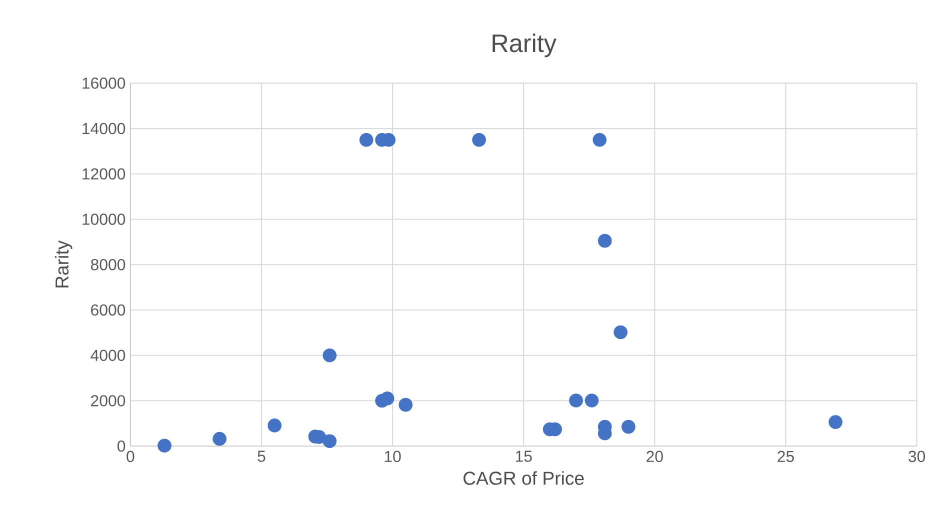 Image resolution: width=930 pixels, height=529 pixels. I want to click on y-tick-label: 12000, so click(104, 174).